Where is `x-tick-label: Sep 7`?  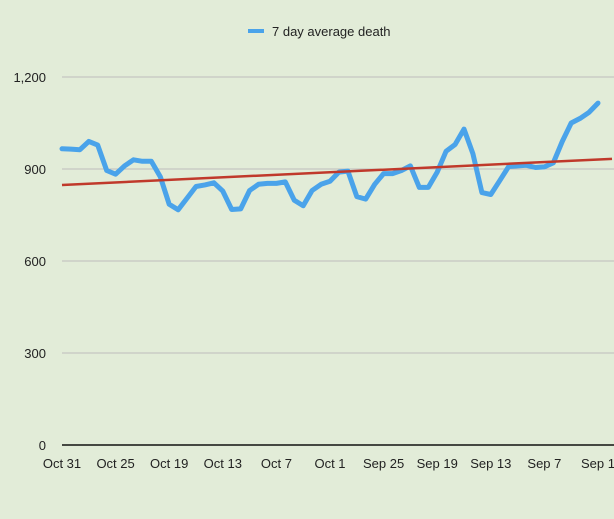
x-tick-label: Sep 7 is located at coordinates (544, 463).